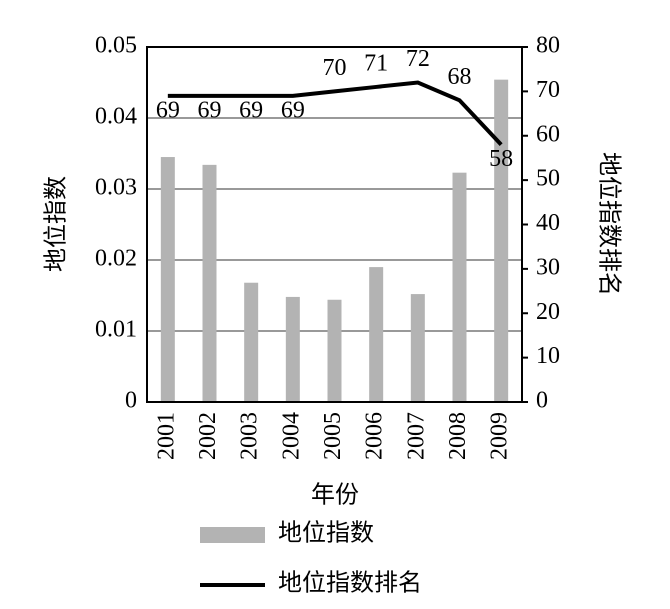 The height and width of the screenshot is (609, 670). I want to click on y2-tick-label: 10, so click(548, 356).